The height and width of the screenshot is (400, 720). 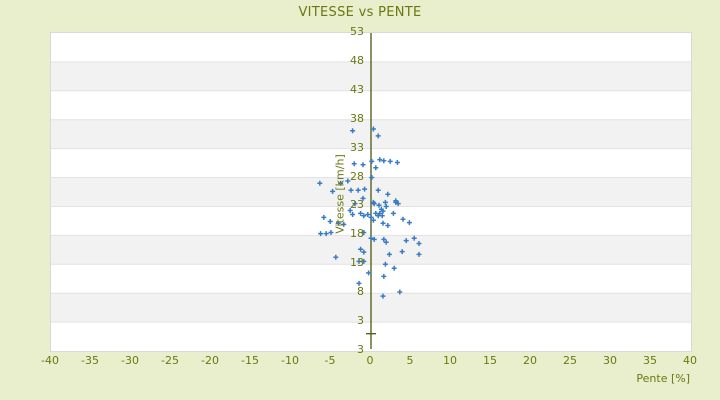 I want to click on y-tick-label: 38, so click(x=357, y=118).